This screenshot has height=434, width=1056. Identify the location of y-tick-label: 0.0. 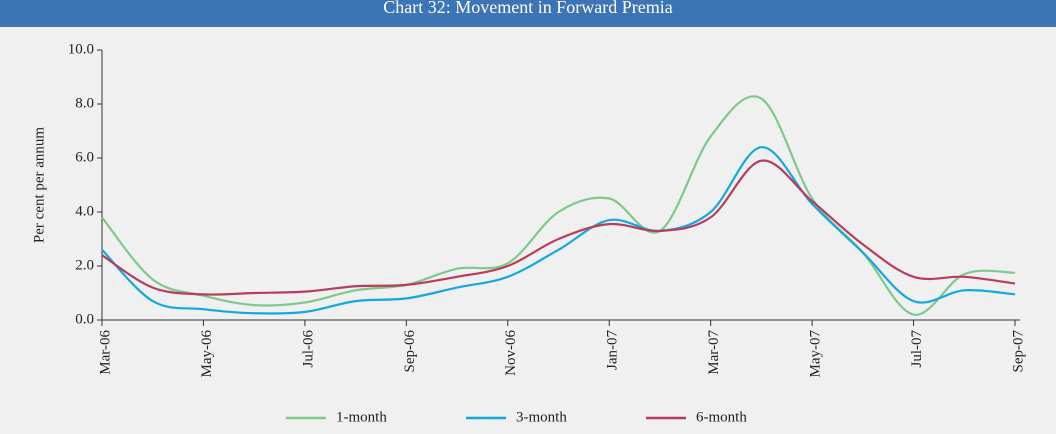
(84, 319).